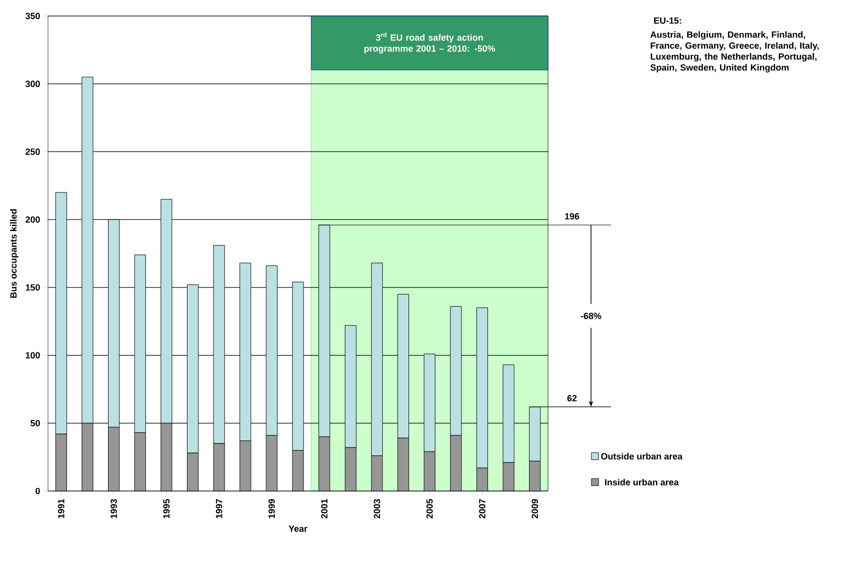  What do you see at coordinates (219, 508) in the screenshot?
I see `x-tick-label: 1997` at bounding box center [219, 508].